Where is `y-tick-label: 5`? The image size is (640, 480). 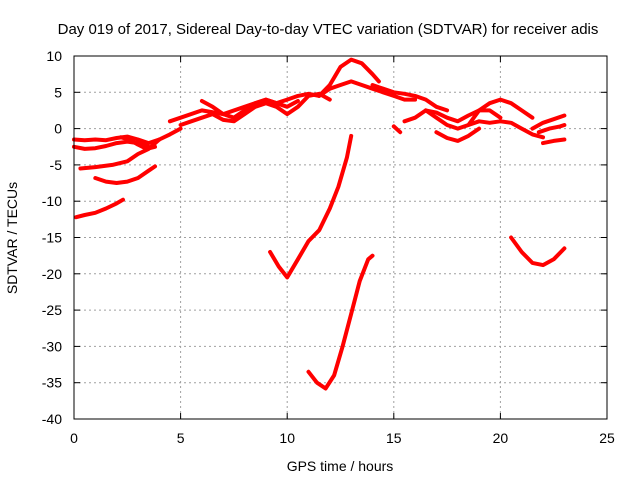 y-tick-label: 5 is located at coordinates (58, 92).